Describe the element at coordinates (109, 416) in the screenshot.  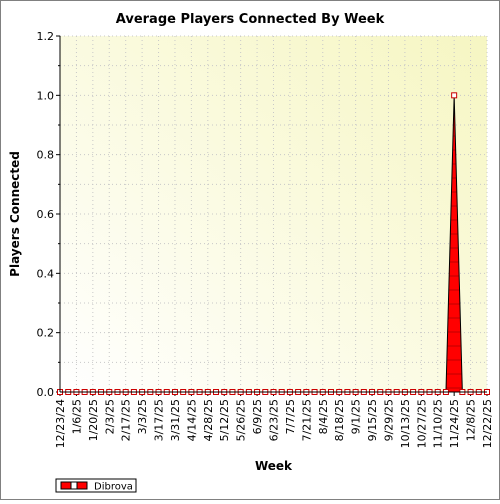
I see `x-tick-label: 2/3/25` at that location.